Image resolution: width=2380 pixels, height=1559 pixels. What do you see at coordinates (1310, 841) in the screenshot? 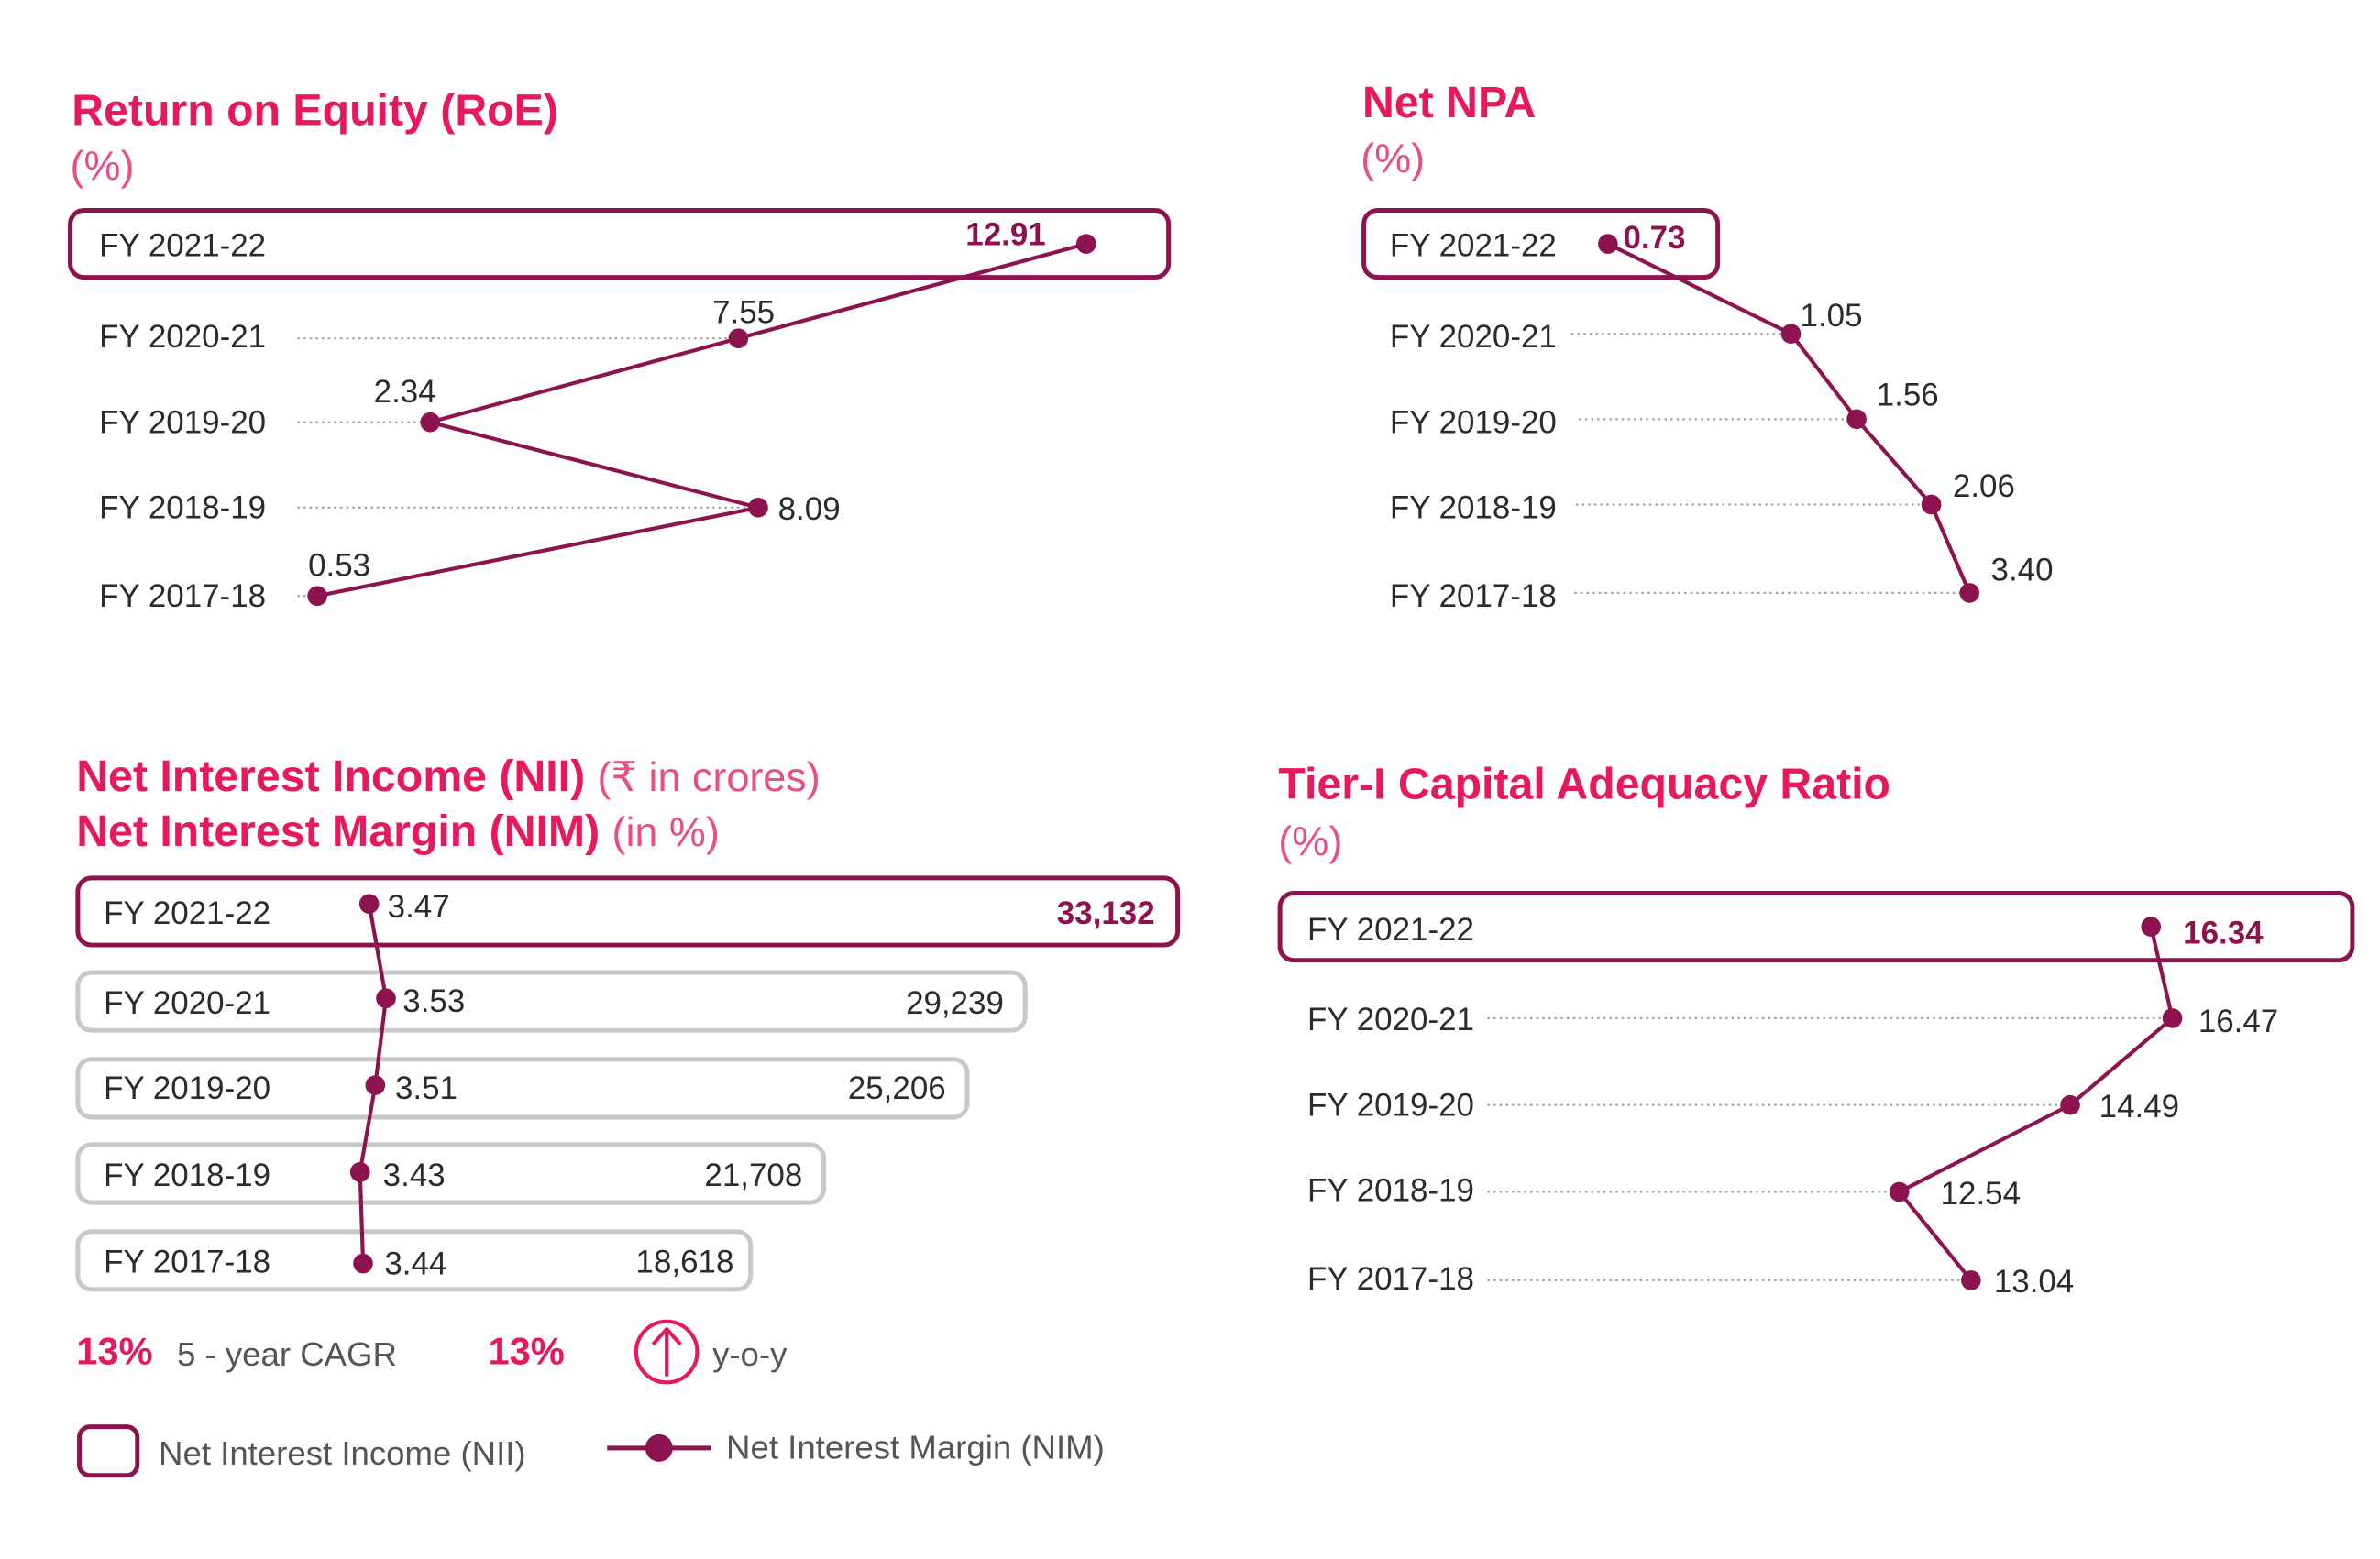
I see `tier1-subtitle: (%)` at bounding box center [1310, 841].